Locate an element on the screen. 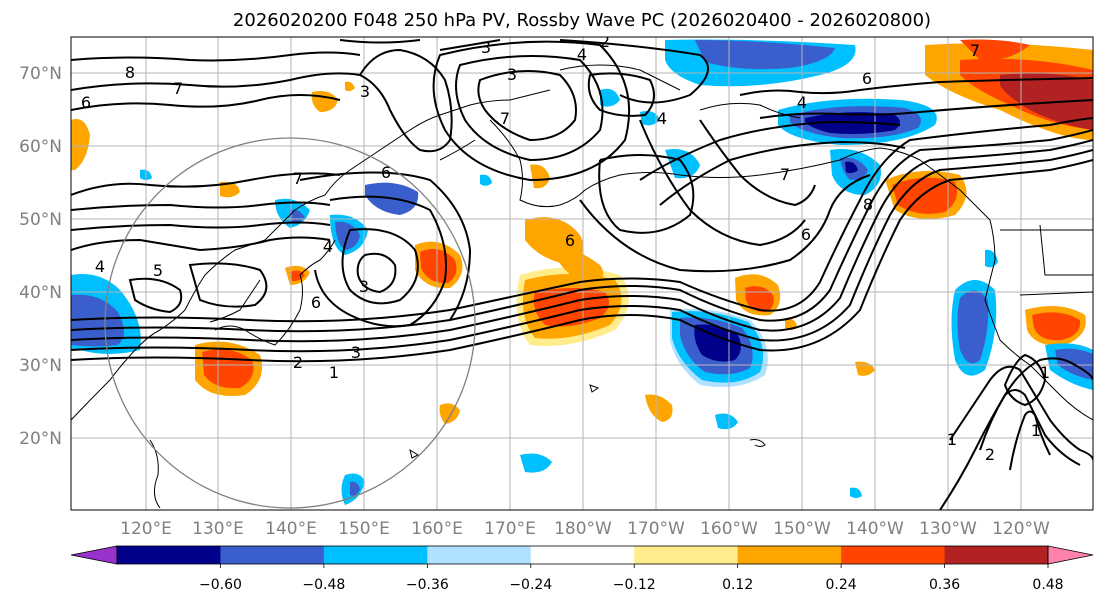 Image resolution: width=1105 pixels, height=604 pixels. lon-label: 180°W is located at coordinates (583, 529).